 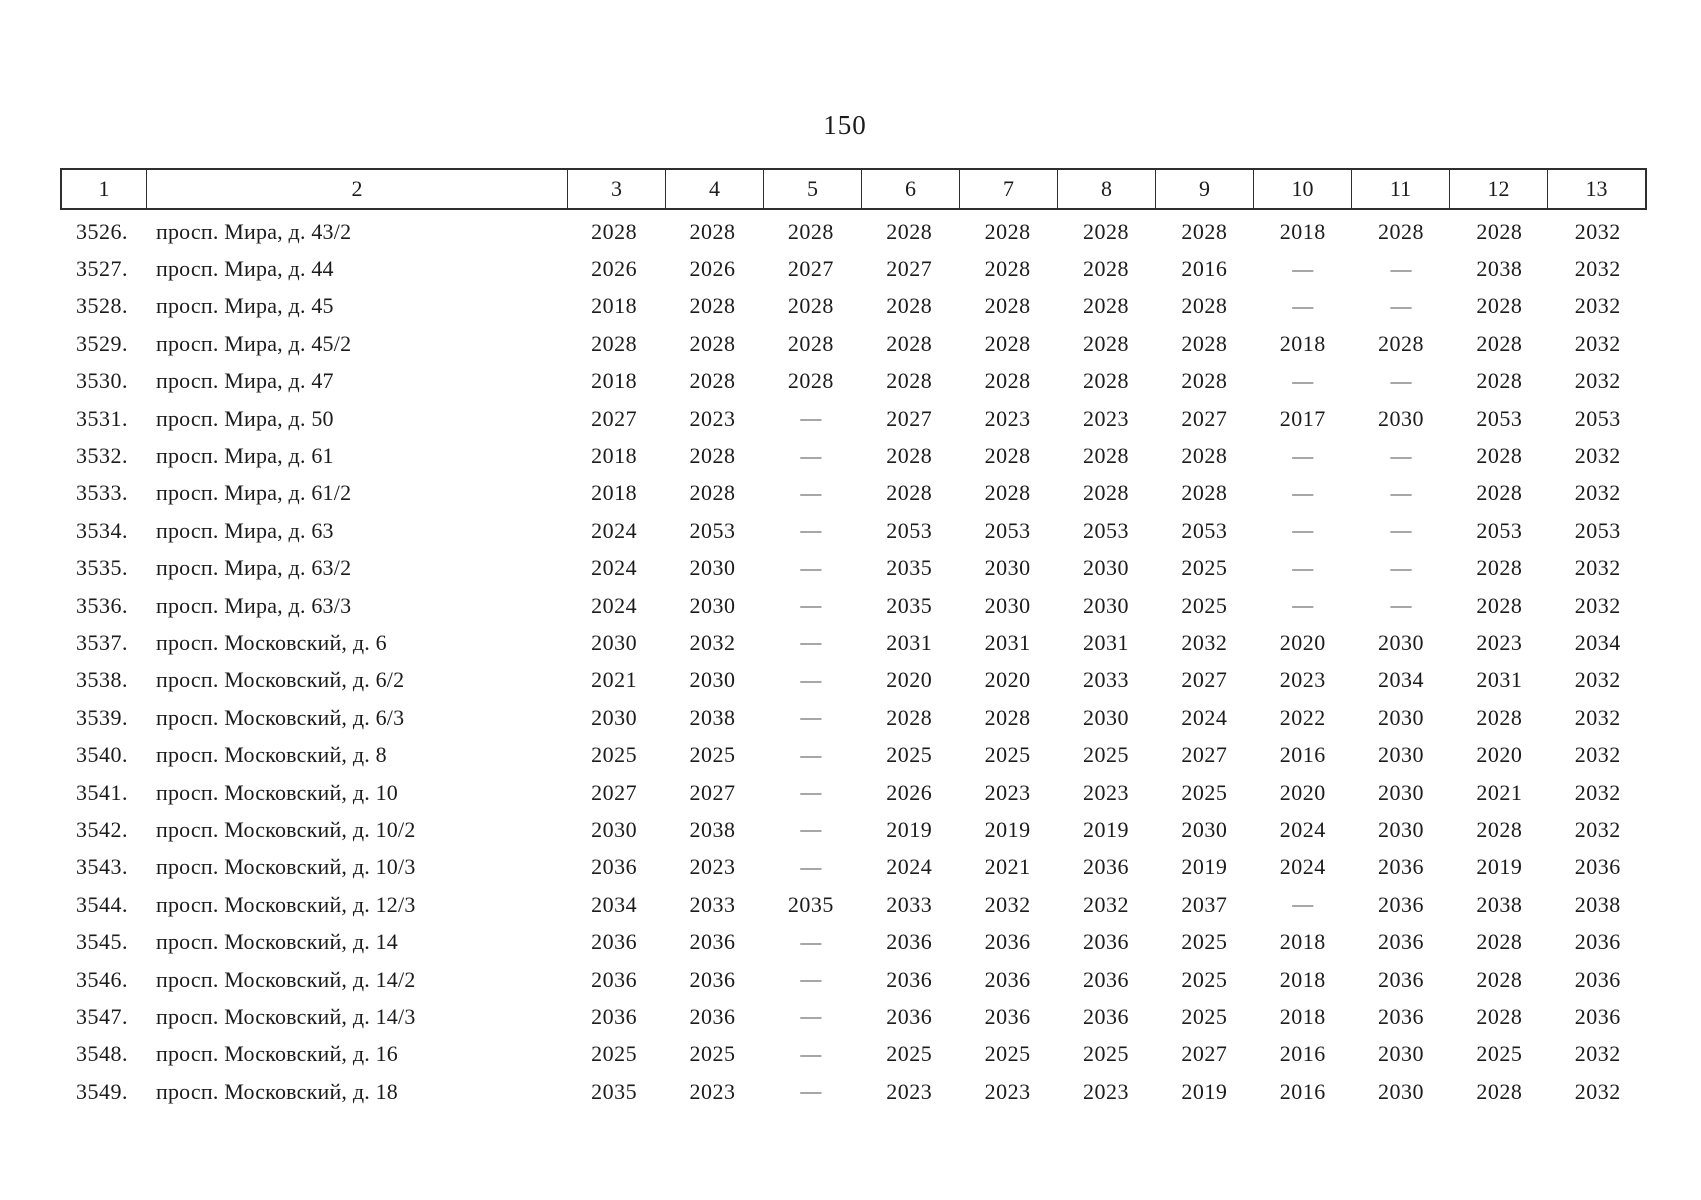 I want to click on table-header-row: 1 2 3 4 5 6 7 8 9 10 11 12 13, so click(x=853, y=189).